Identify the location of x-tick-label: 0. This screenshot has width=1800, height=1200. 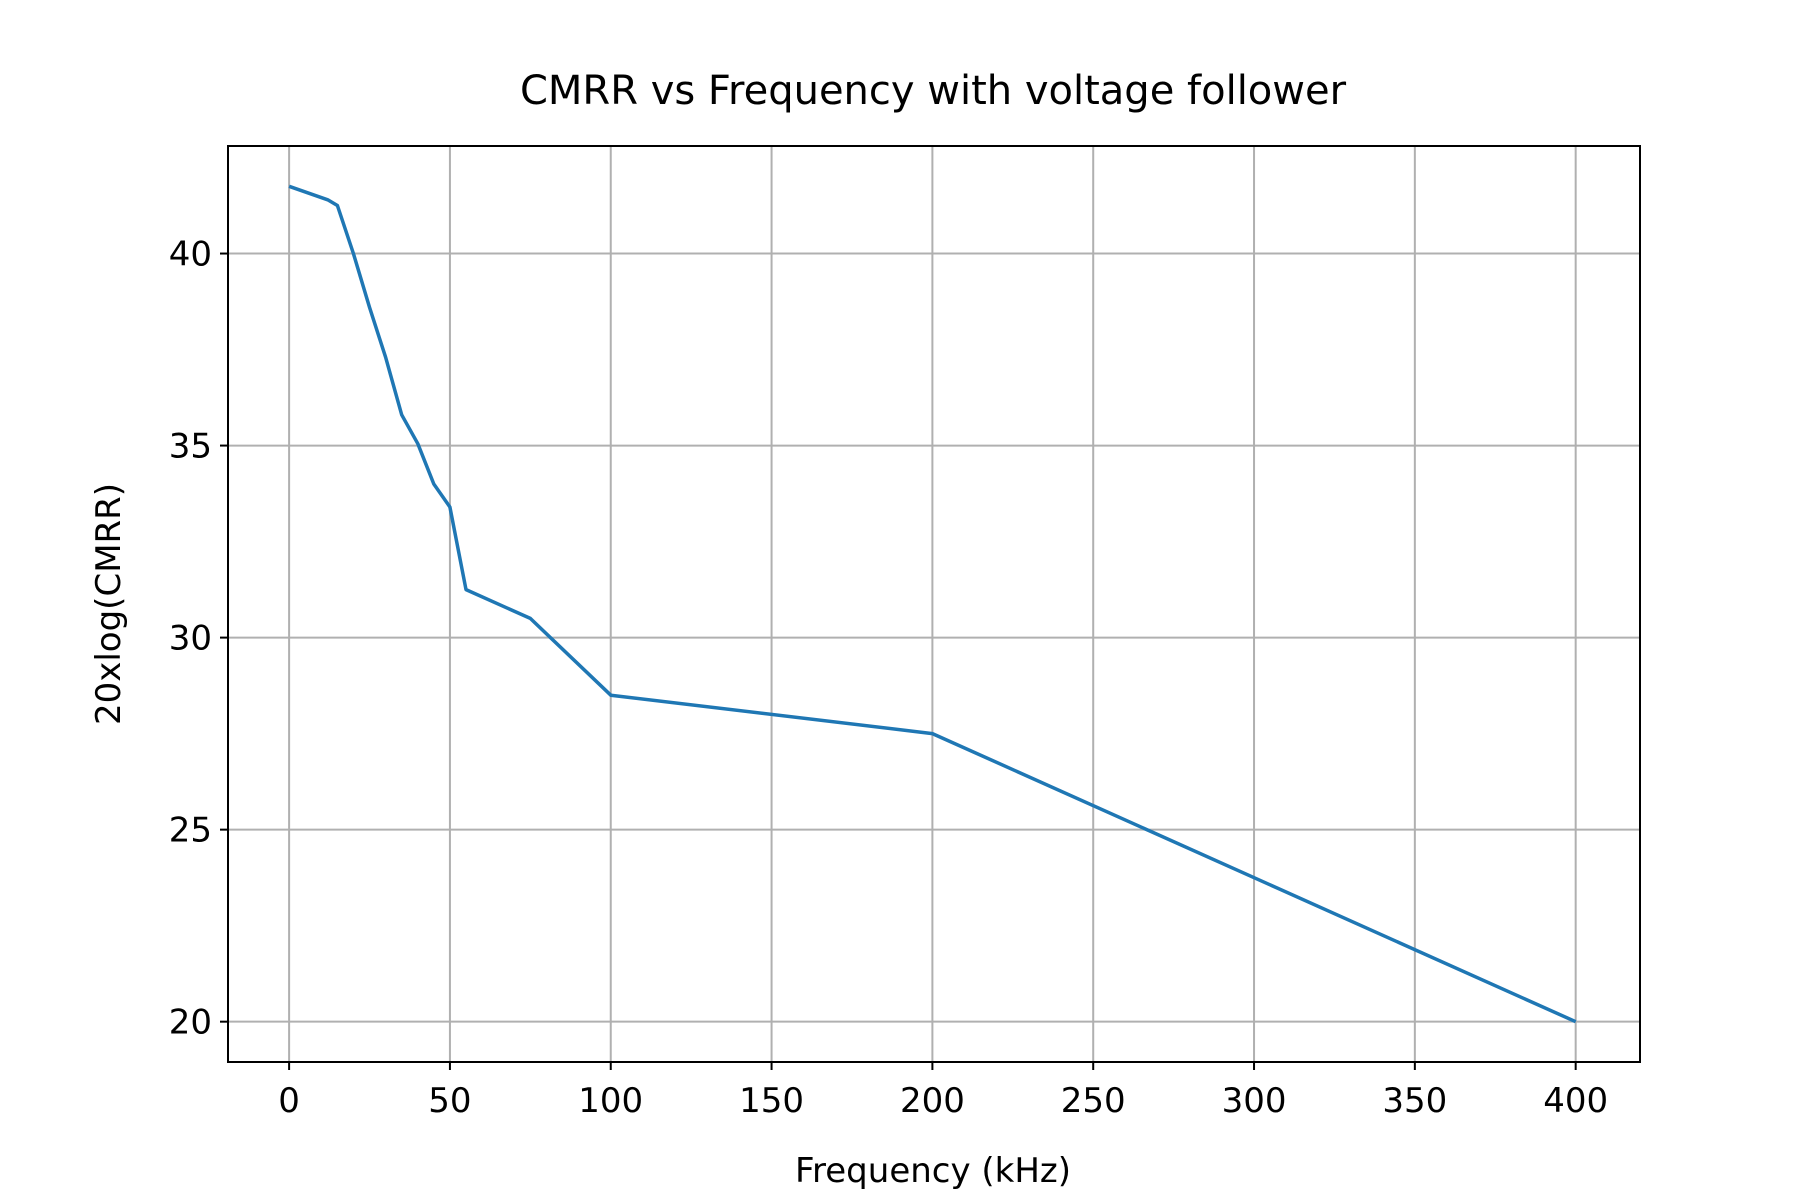
(289, 1101).